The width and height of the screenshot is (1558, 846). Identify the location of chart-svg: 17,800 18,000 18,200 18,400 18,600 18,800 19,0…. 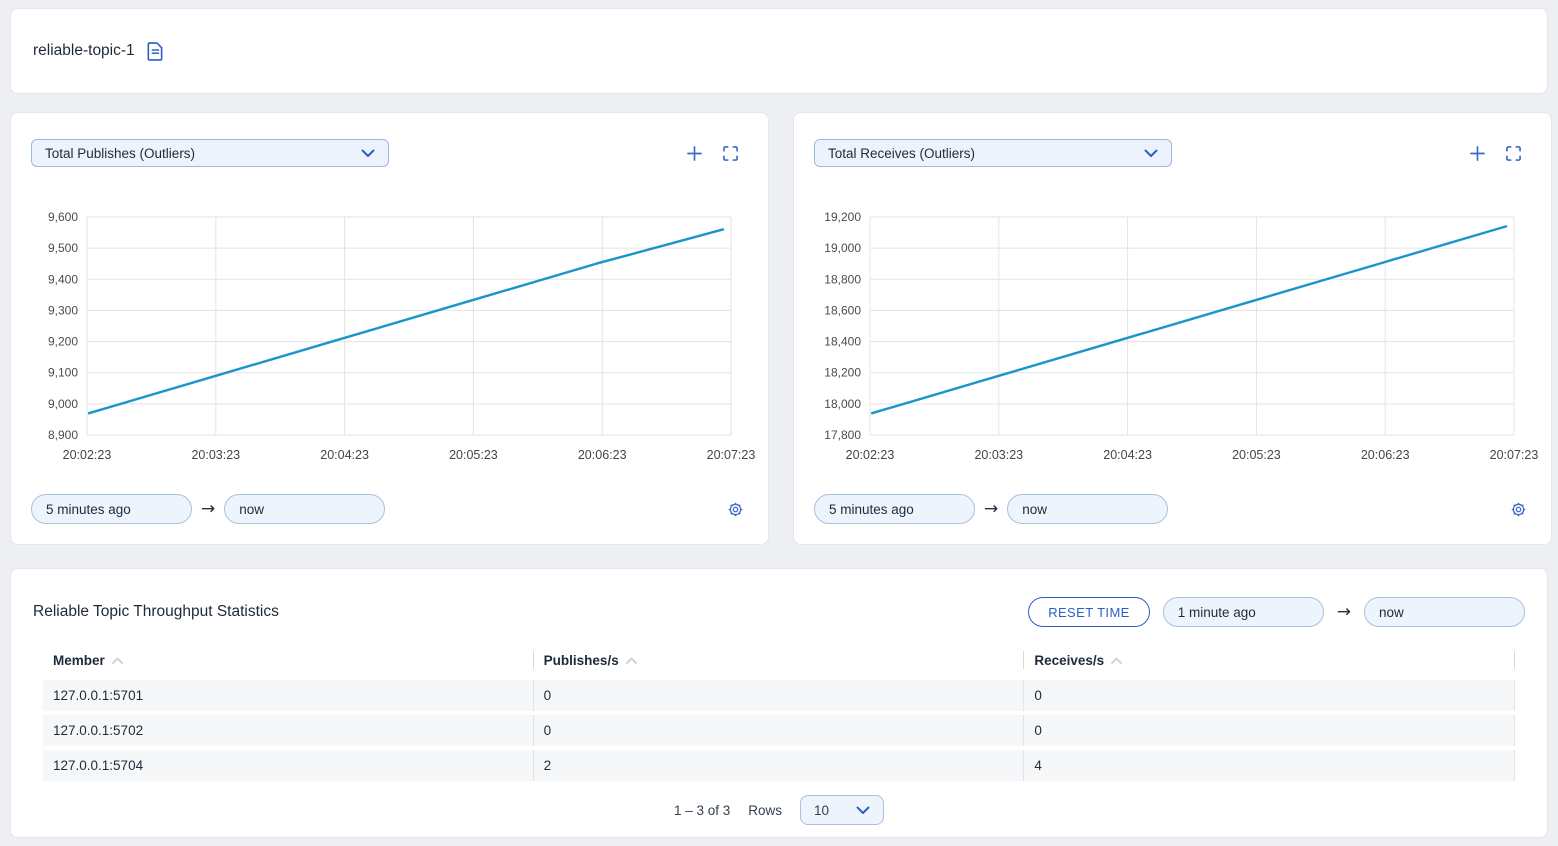
(1181, 336).